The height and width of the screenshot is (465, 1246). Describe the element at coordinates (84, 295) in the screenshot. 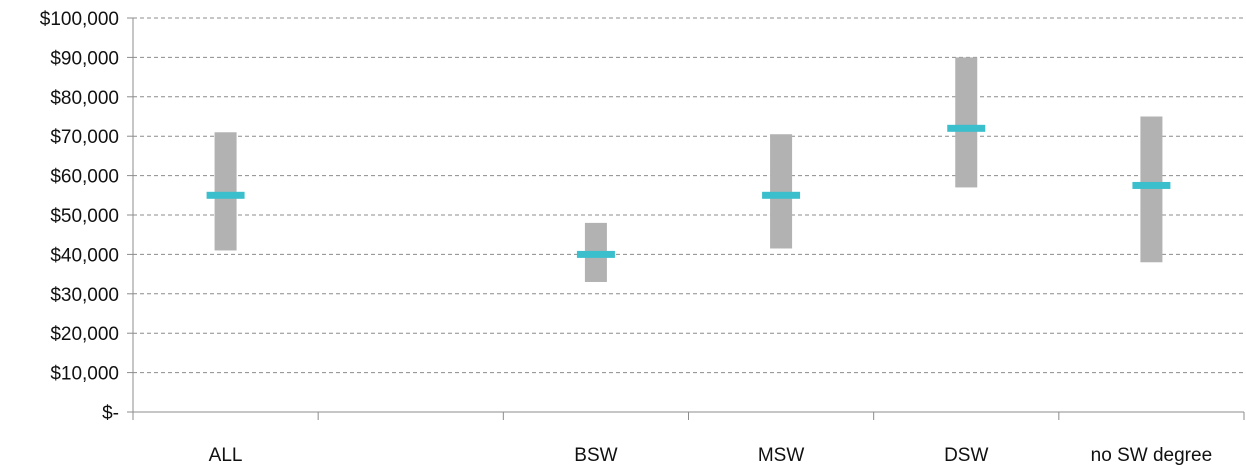

I see `y-tick-label: $30,000` at that location.